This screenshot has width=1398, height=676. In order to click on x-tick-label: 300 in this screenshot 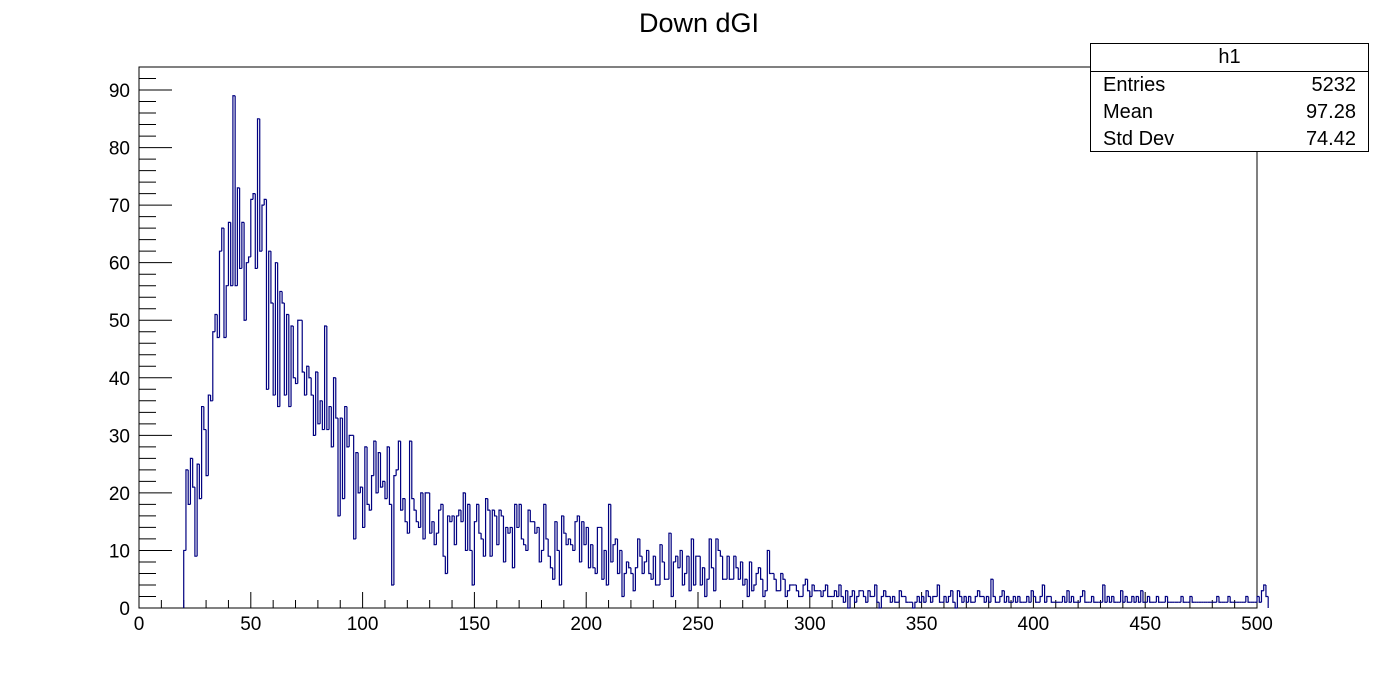, I will do `click(810, 624)`.